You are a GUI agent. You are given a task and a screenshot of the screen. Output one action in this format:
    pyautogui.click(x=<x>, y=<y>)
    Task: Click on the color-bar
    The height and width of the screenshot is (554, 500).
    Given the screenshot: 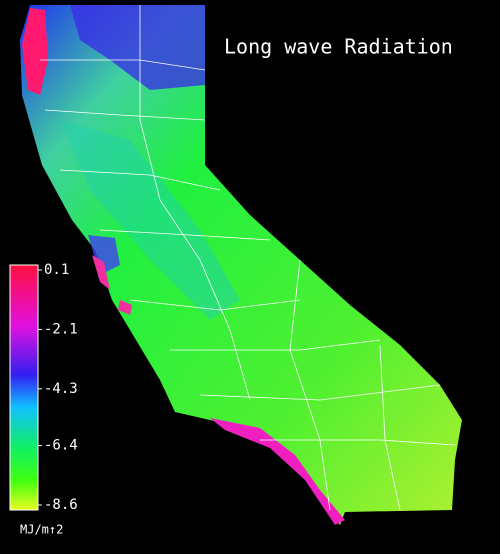 What is the action you would take?
    pyautogui.click(x=24, y=387)
    